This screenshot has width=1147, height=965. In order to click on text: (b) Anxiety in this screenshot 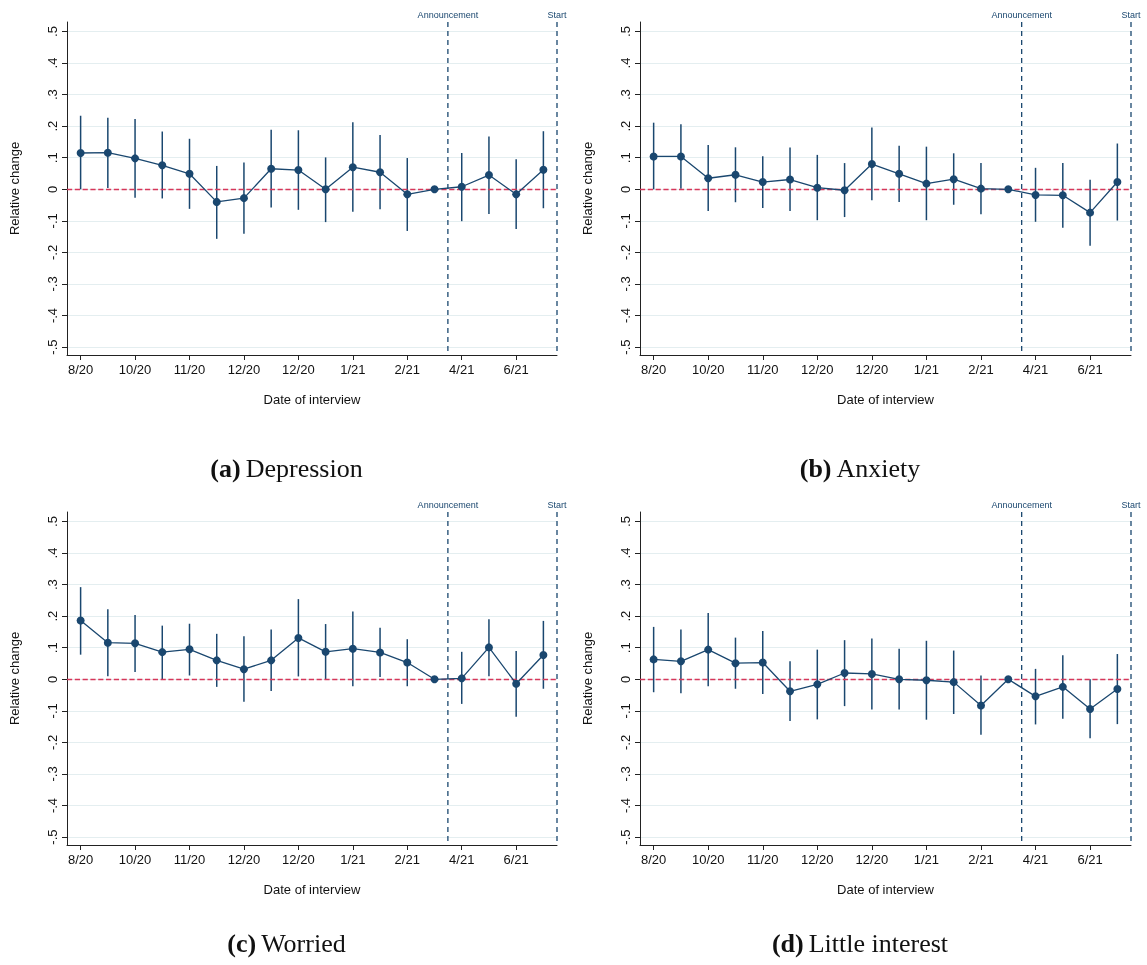, I will do `click(860, 468)`.